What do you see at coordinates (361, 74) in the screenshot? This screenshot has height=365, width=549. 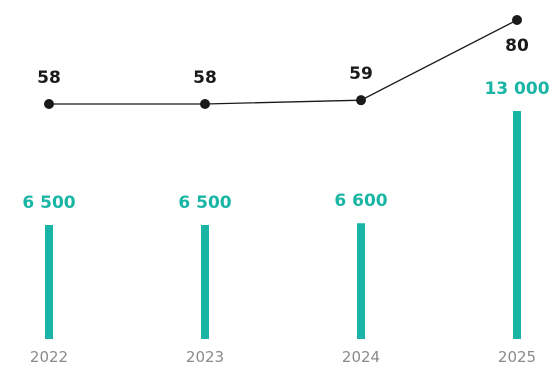 I see `line-value-label-2024: 59` at bounding box center [361, 74].